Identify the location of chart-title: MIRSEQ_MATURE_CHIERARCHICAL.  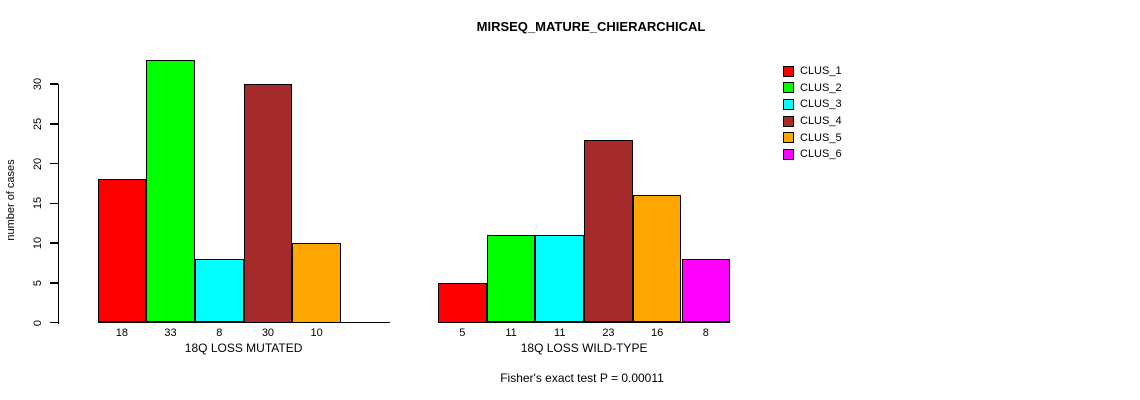
(591, 26).